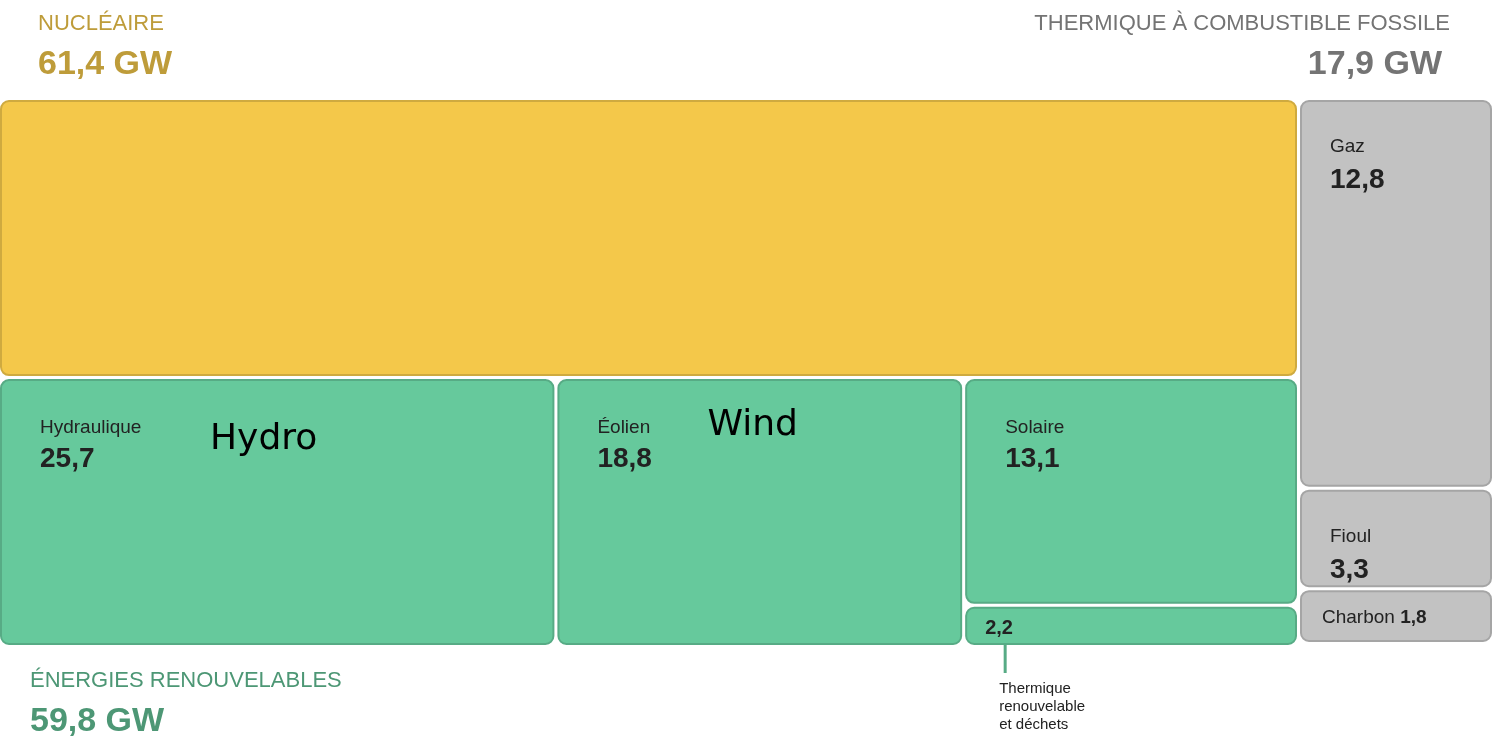 The height and width of the screenshot is (743, 1499). What do you see at coordinates (1375, 62) in the screenshot?
I see `text: 17,9 GW` at bounding box center [1375, 62].